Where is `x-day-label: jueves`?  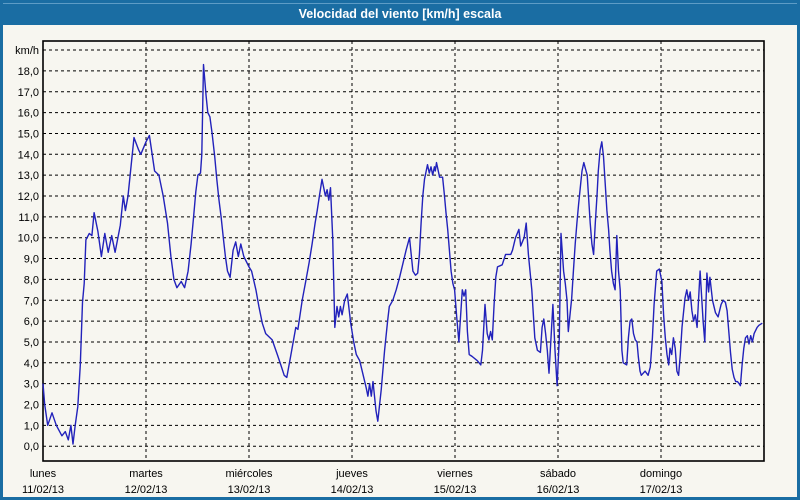 x-day-label: jueves is located at coordinates (351, 474).